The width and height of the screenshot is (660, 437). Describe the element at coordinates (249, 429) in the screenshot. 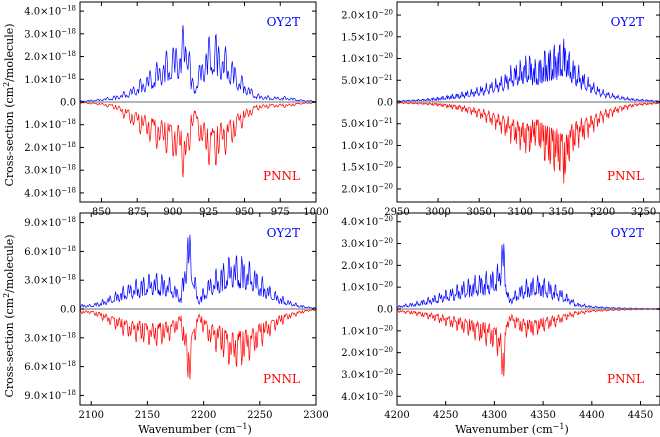

I see `xlabel-left-tail: )` at that location.